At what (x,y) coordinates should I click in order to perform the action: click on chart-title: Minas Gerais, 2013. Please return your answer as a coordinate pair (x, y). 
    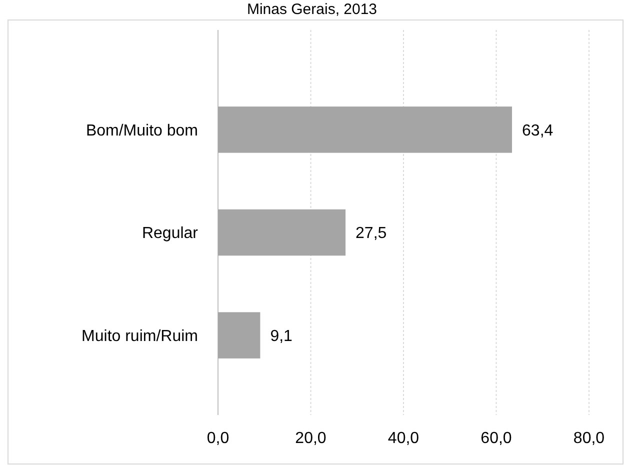
    Looking at the image, I should click on (312, 9).